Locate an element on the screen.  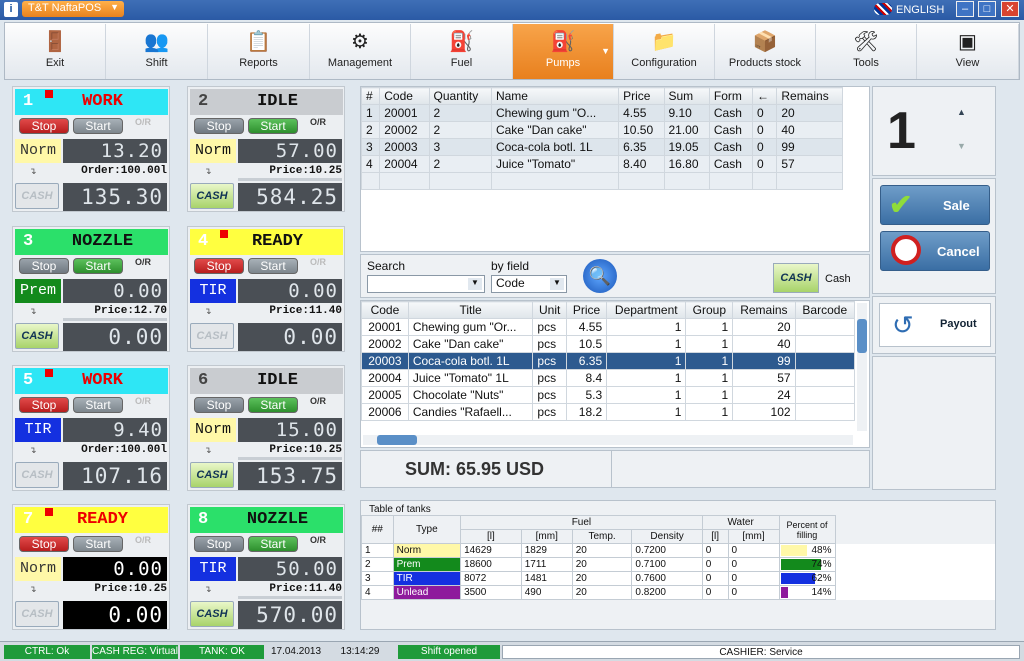
cancel-button: Cancel is located at coordinates (935, 251).